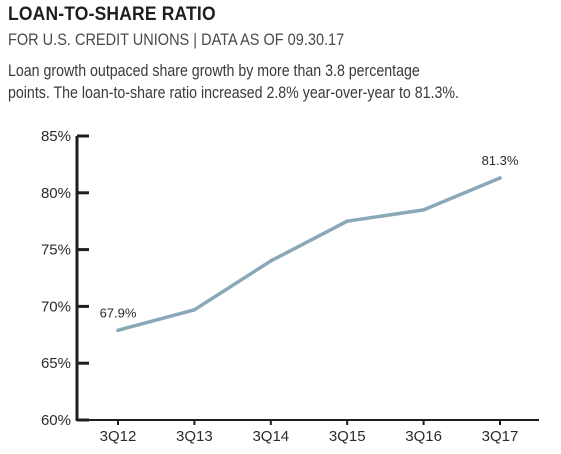 Image resolution: width=561 pixels, height=454 pixels. Describe the element at coordinates (56, 193) in the screenshot. I see `y-tick-label: 80%` at that location.